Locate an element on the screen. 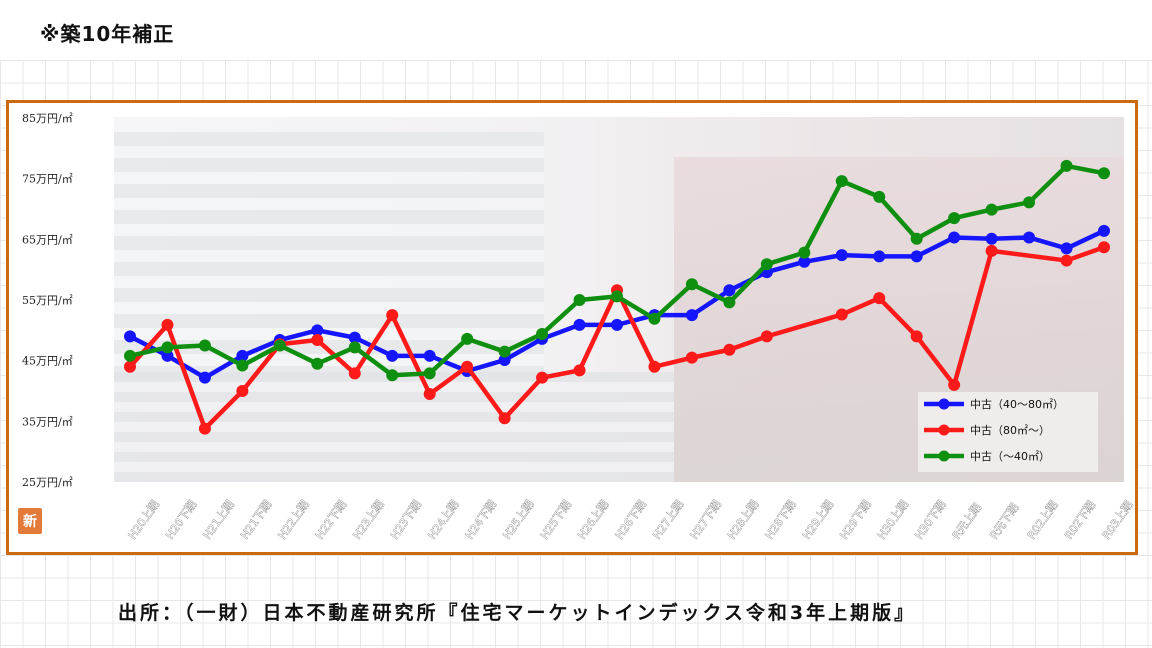  legend-label: 中古（40～80㎡） is located at coordinates (1017, 404).